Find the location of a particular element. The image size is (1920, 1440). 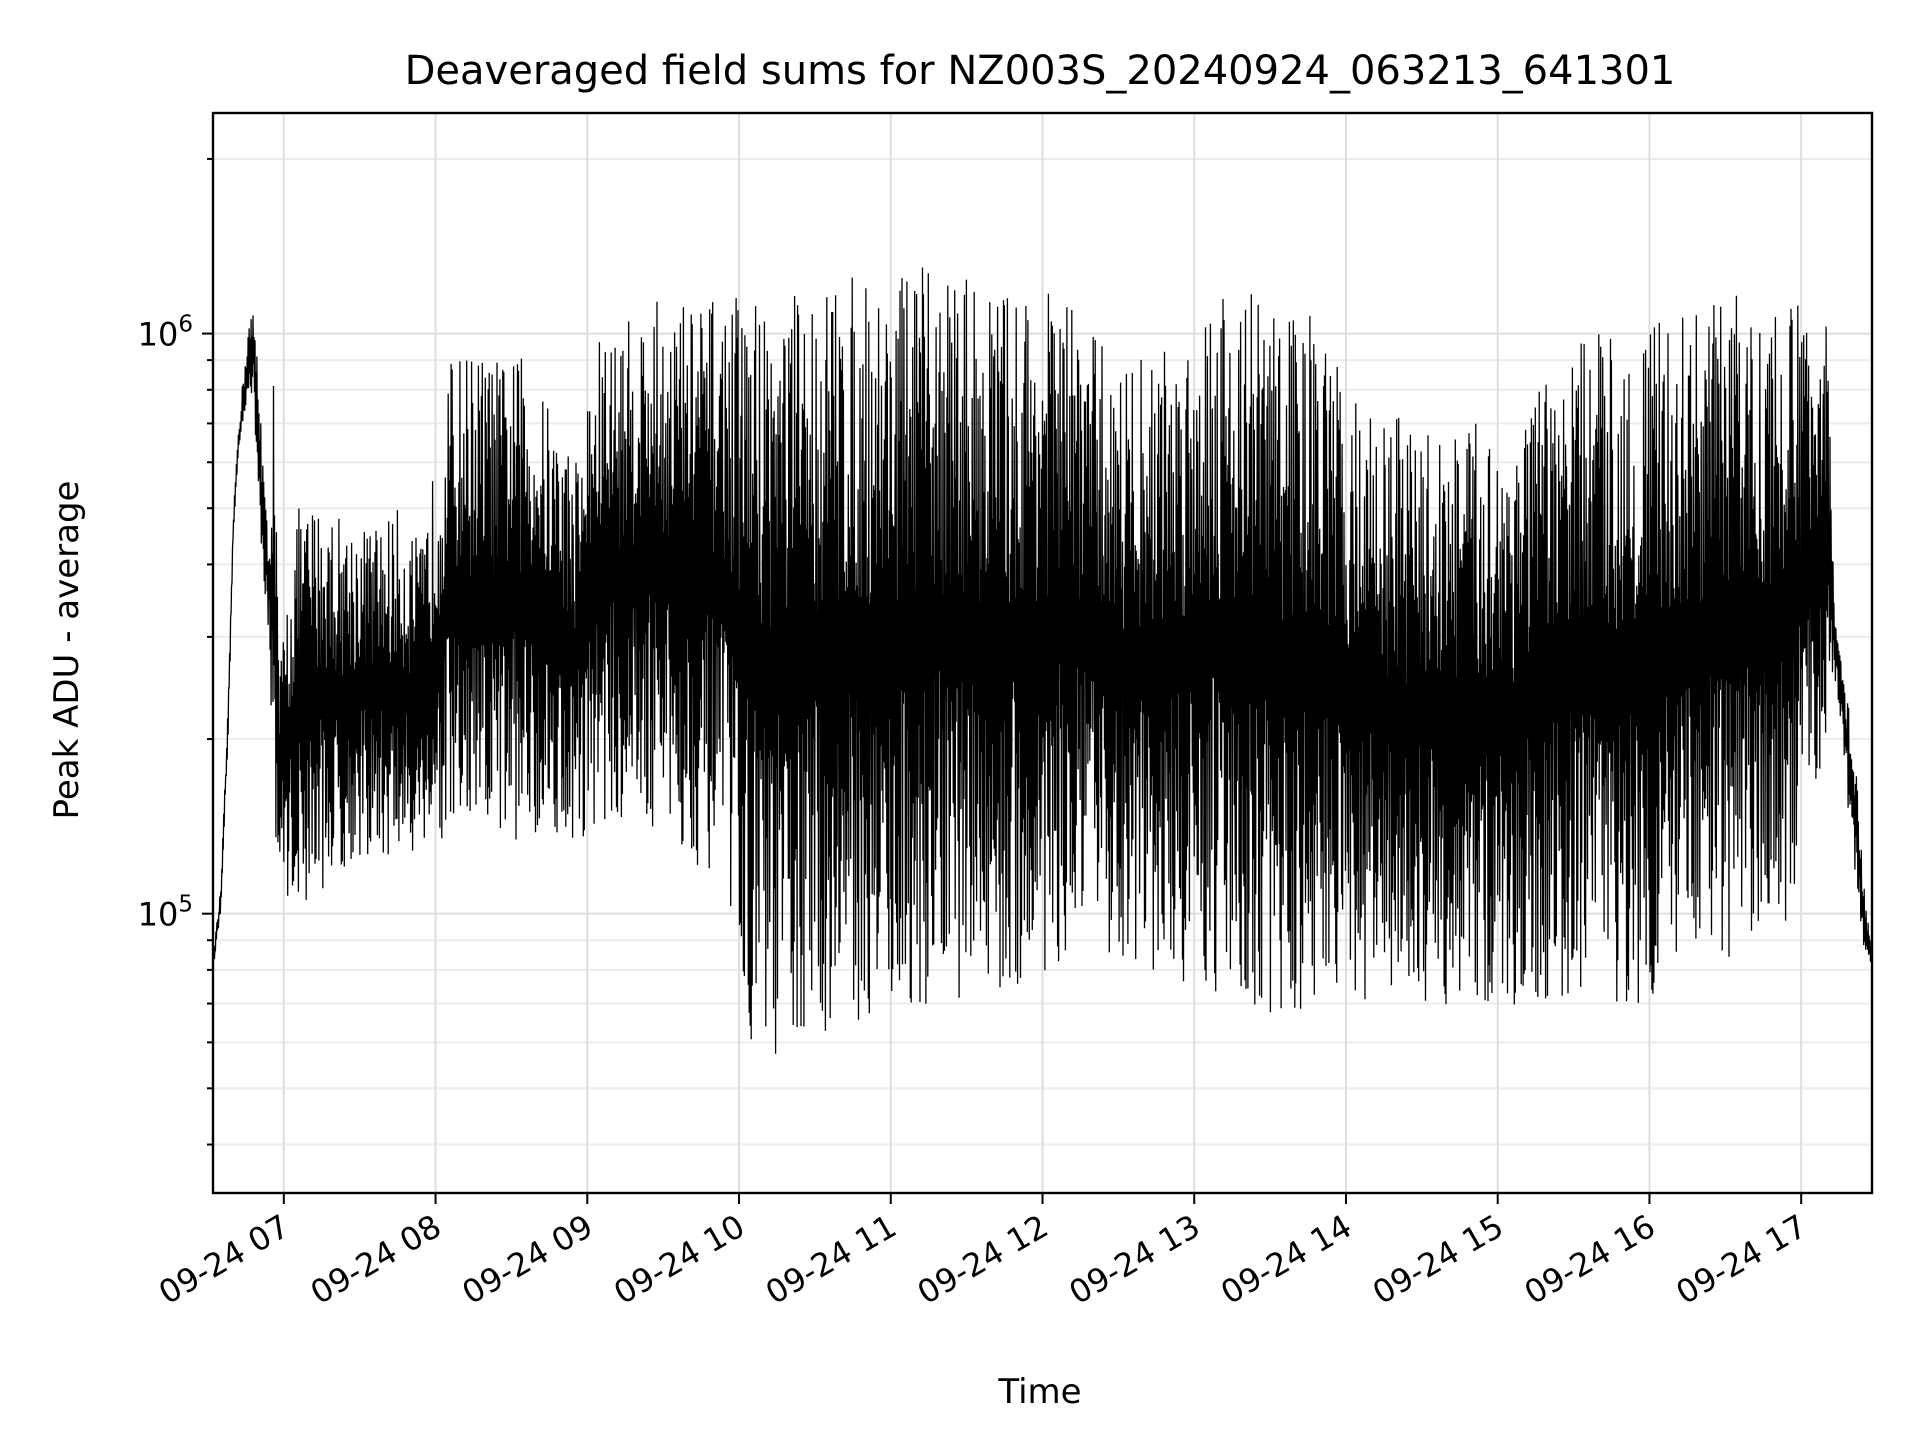

y-tick-label: 10⁶ is located at coordinates (165, 333).